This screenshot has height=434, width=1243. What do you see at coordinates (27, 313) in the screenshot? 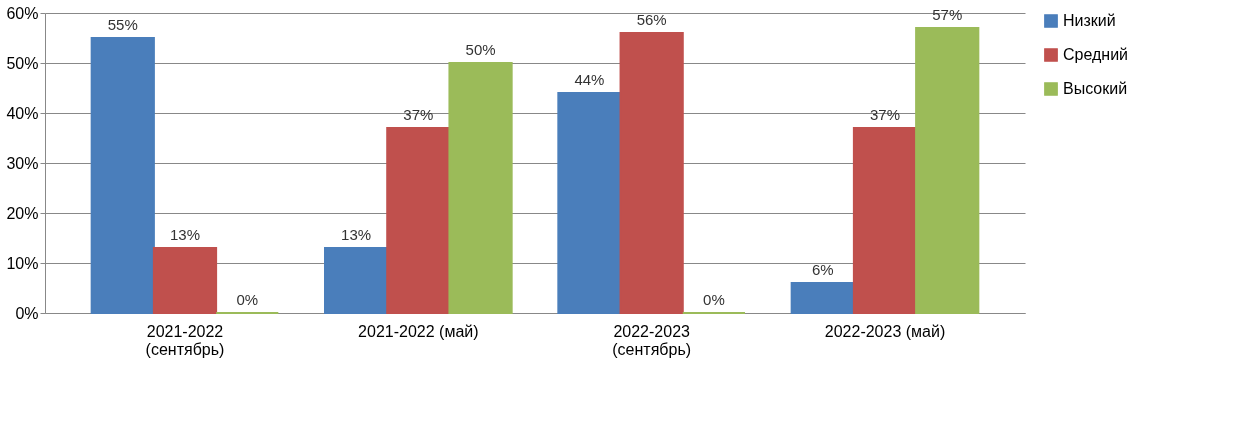
I see `y-tick-label: 0%` at bounding box center [27, 313].